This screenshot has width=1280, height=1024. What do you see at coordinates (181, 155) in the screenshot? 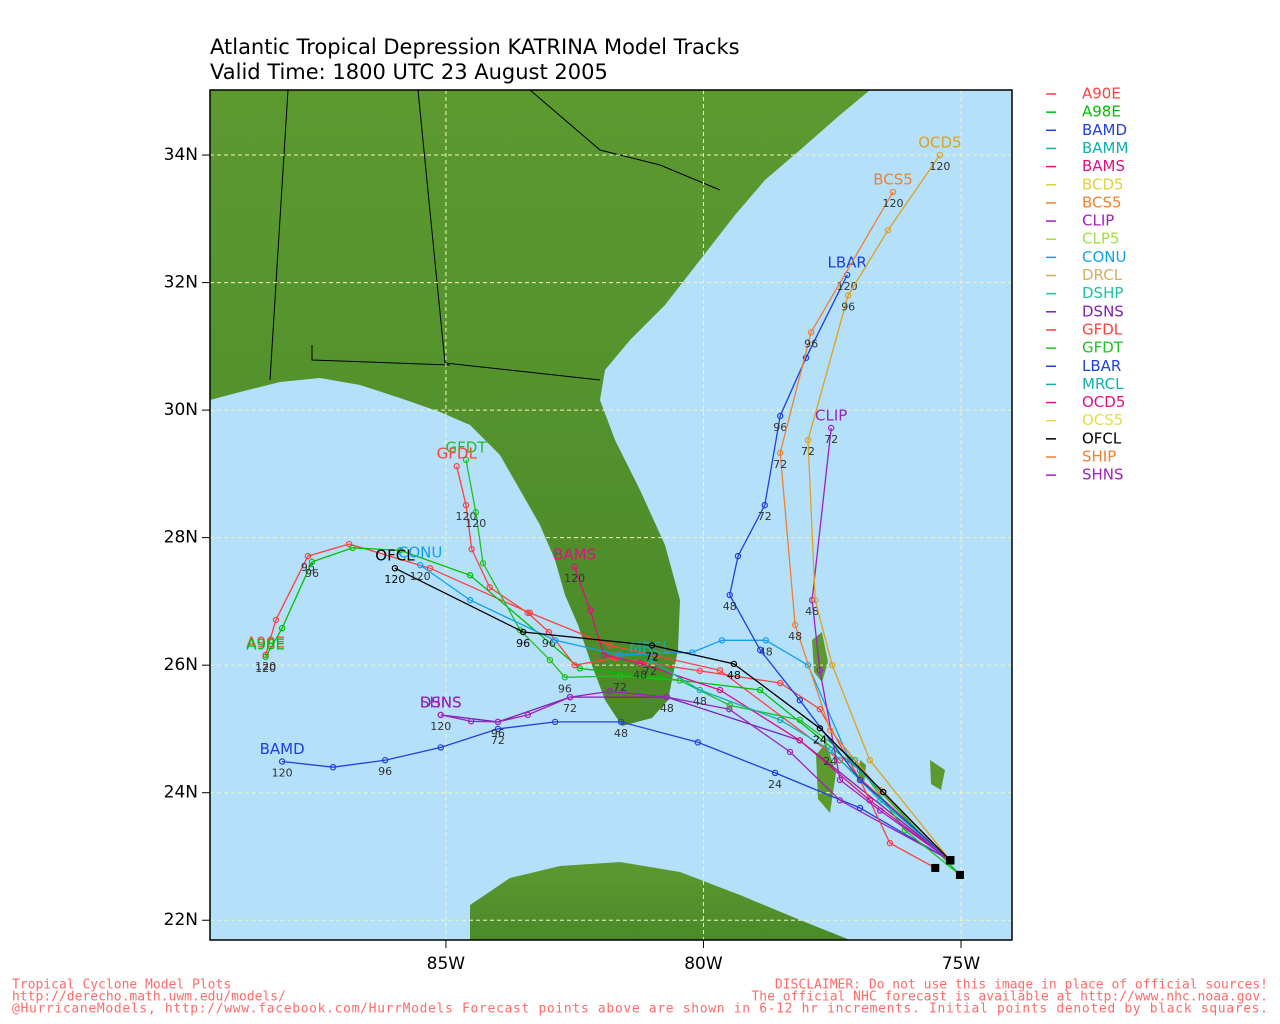
I see `y-tick-label: 34N` at bounding box center [181, 155].